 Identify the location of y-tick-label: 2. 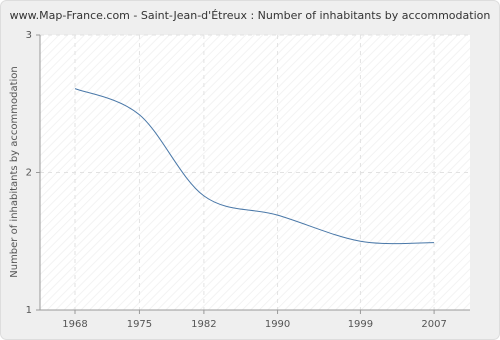
(29, 173).